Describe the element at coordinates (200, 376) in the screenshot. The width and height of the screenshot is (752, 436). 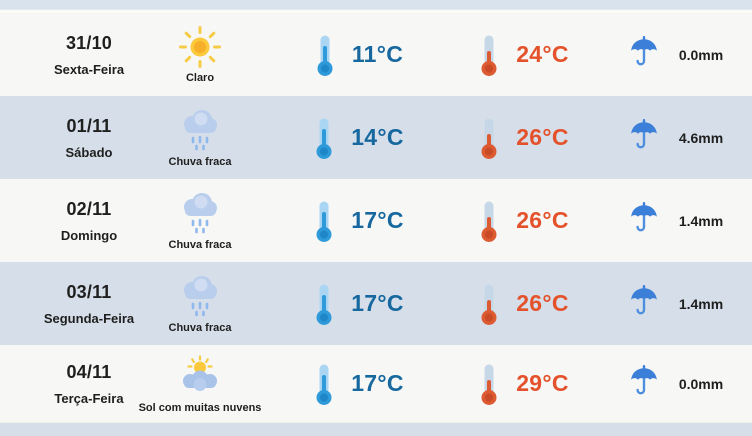
I see `sun-behind-clouds-icon` at that location.